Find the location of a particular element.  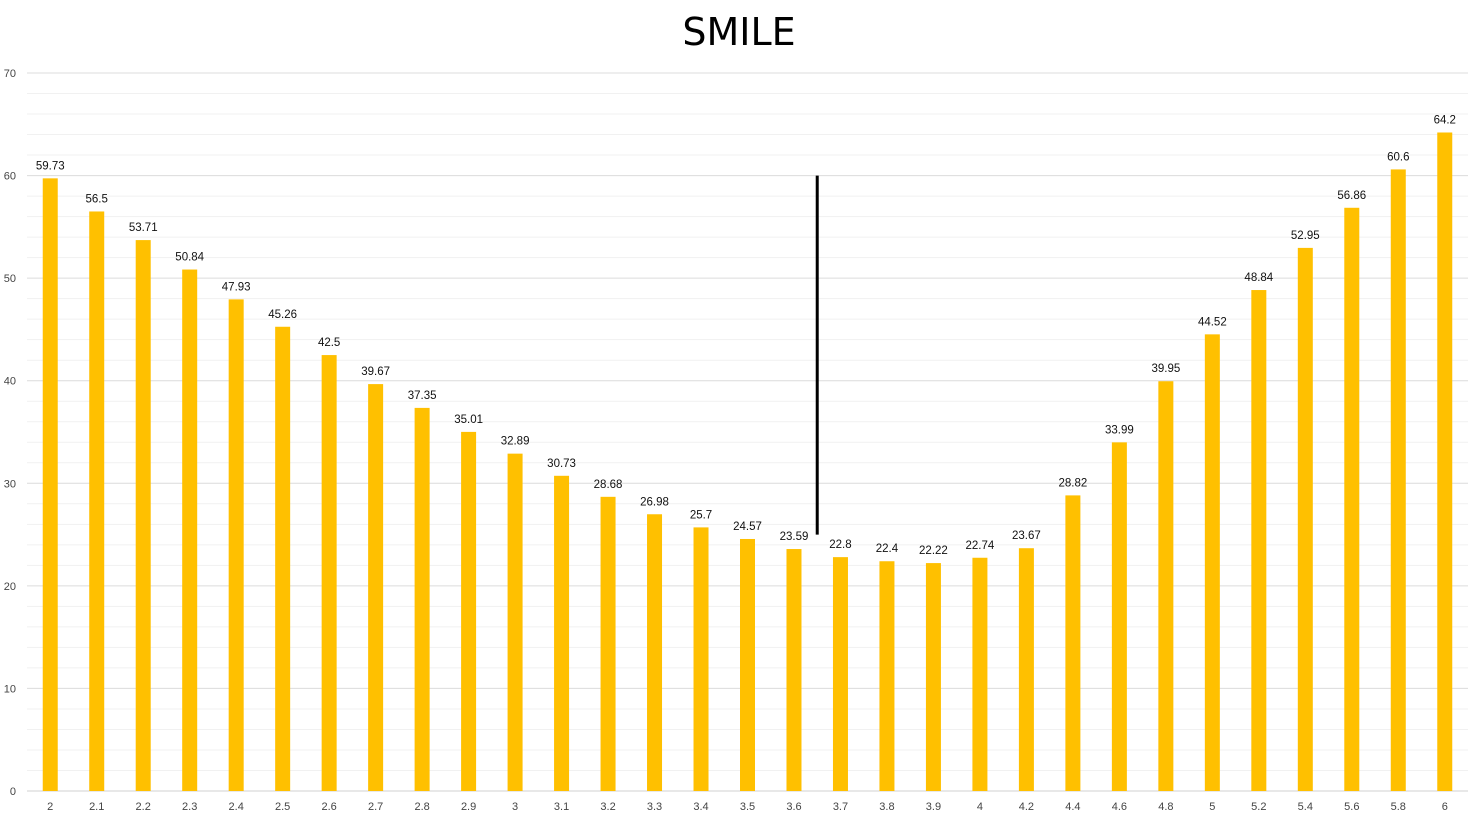

data-label: 23.59 is located at coordinates (794, 537).